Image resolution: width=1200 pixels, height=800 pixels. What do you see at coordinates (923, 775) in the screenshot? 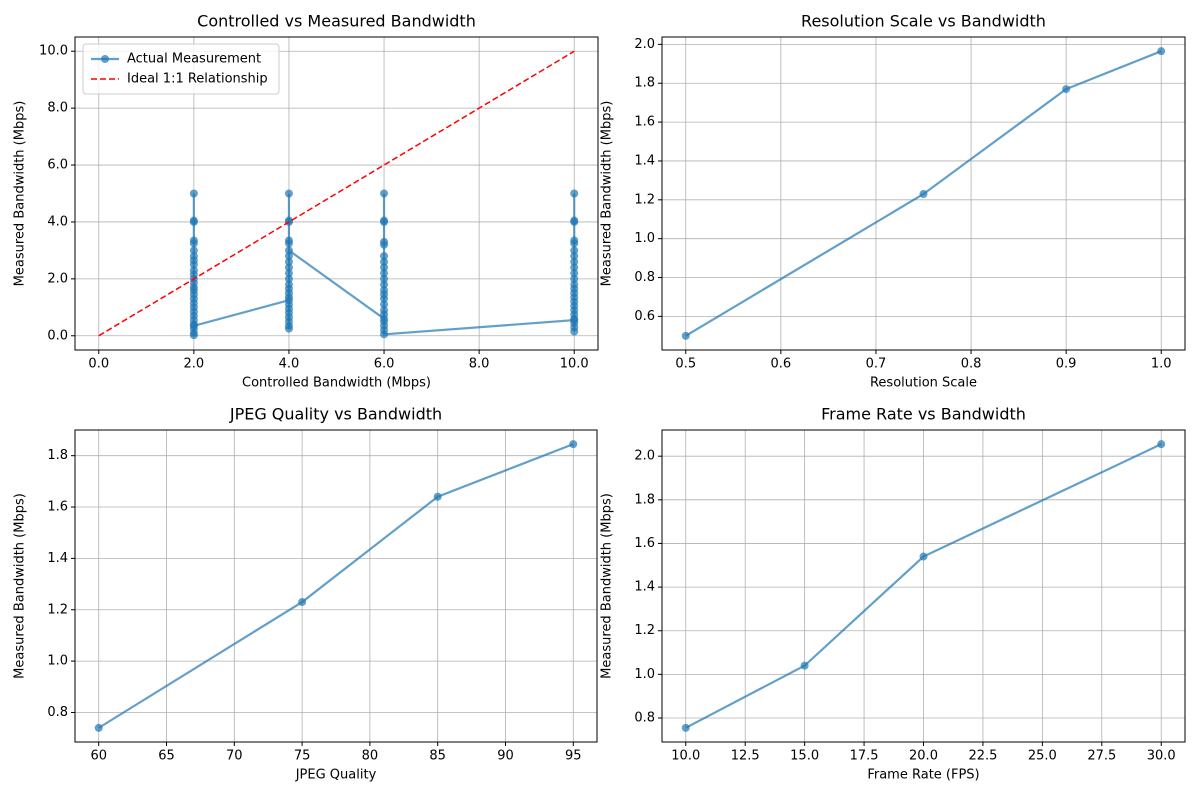
I see `x-axis-label: Frame Rate (FPS)` at bounding box center [923, 775].